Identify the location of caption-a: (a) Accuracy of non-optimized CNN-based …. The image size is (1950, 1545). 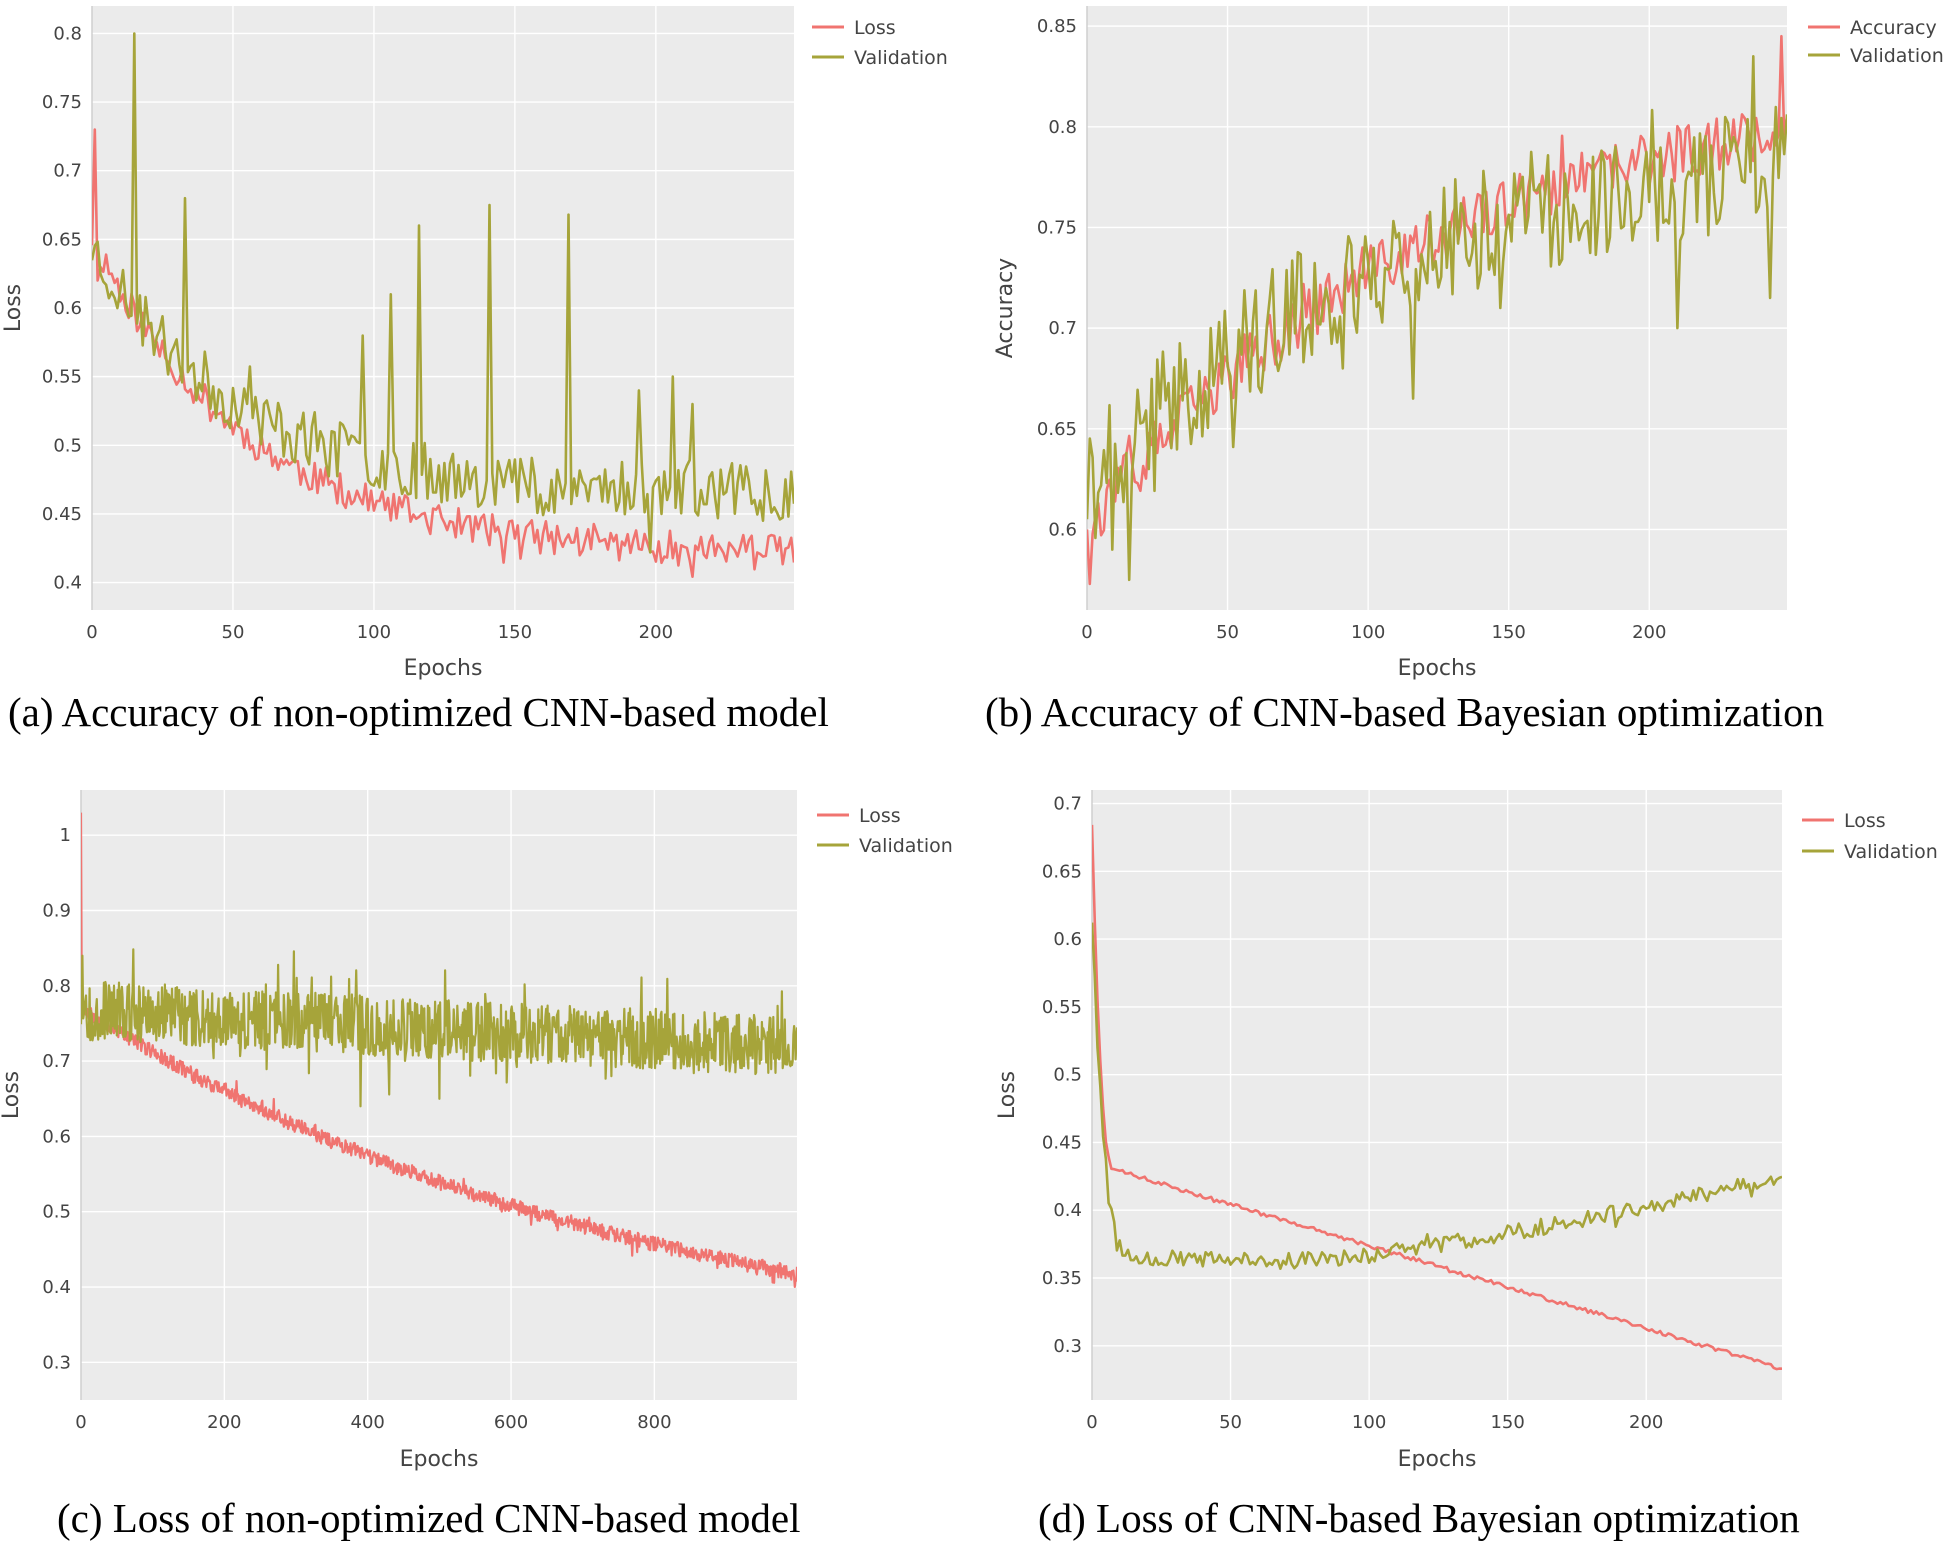
(418, 712).